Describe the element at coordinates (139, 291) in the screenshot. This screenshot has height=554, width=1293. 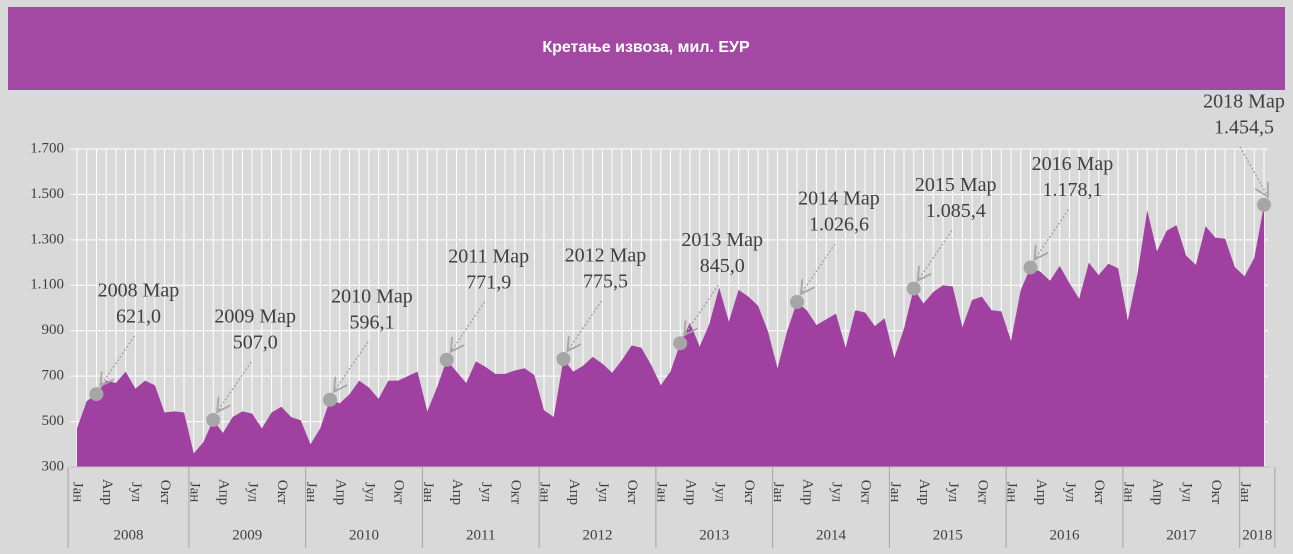
I see `annotation-label: 2008 Мар` at that location.